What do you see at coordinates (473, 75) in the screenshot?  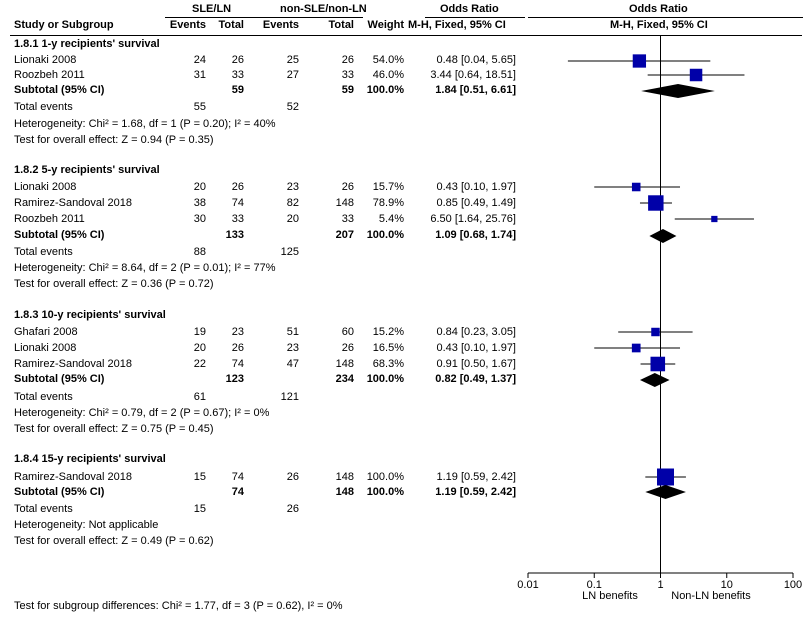 I see `ci-value: 3.44 [0.64, 18.51]` at bounding box center [473, 75].